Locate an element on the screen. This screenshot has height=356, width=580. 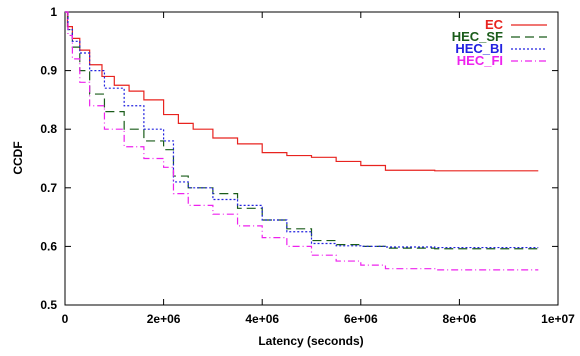
x-tick-label: 0 is located at coordinates (65, 319).